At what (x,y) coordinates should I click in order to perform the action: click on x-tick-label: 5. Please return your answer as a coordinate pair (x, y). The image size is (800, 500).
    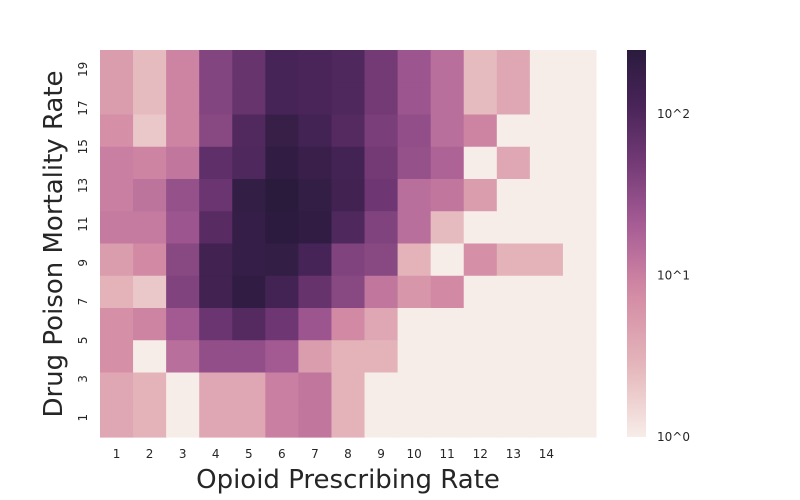
    Looking at the image, I should click on (249, 454).